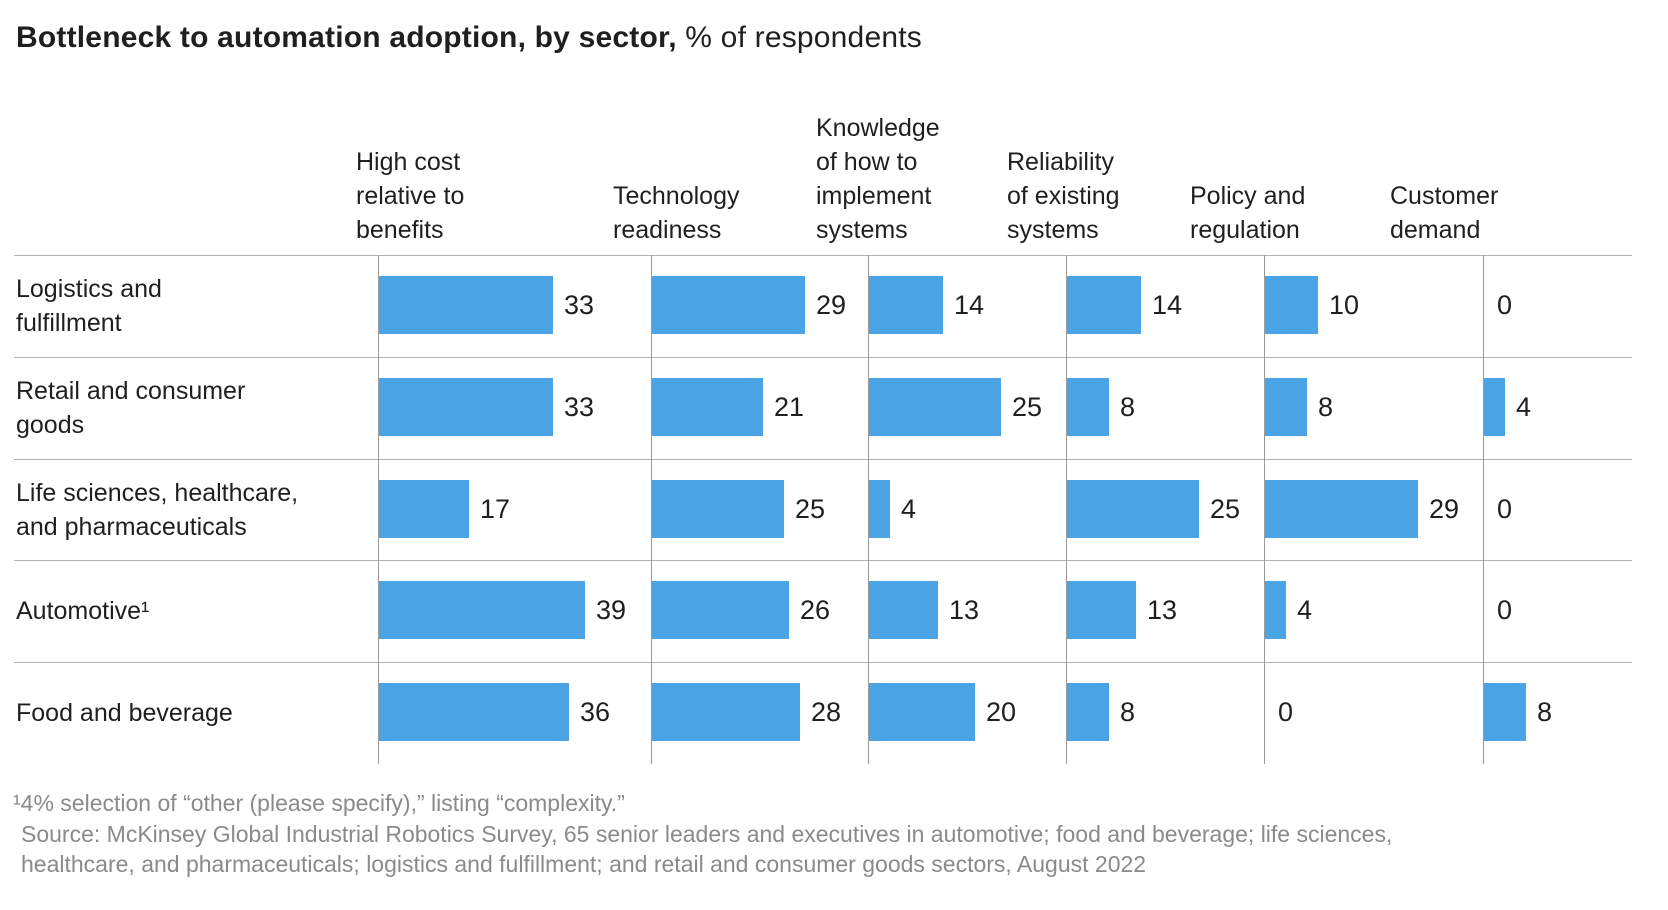  What do you see at coordinates (1001, 712) in the screenshot?
I see `value-label: 20` at bounding box center [1001, 712].